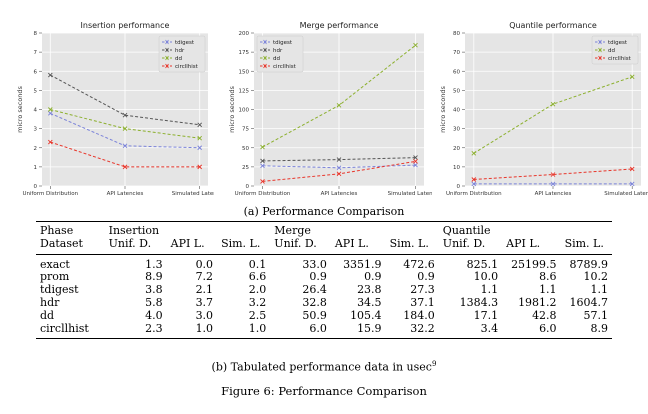 The image size is (648, 414). What do you see at coordinates (456, 53) in the screenshot?
I see `y-tick-label: 70` at bounding box center [456, 53].